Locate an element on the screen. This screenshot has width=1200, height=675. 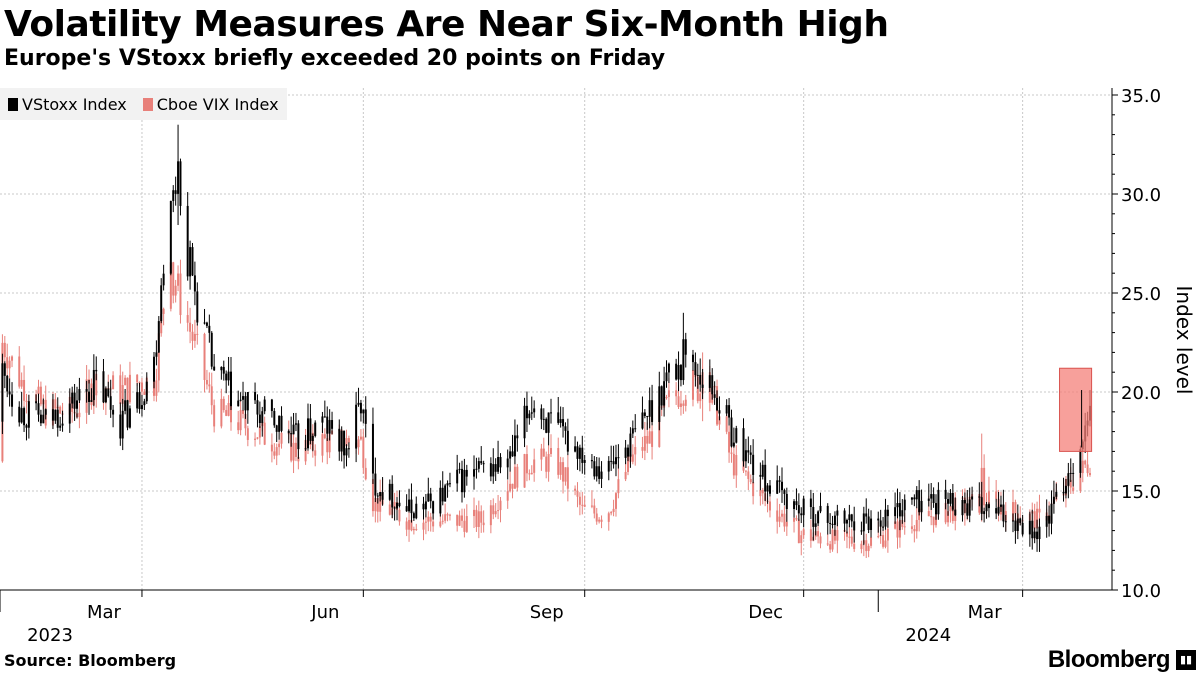
y-axis-title: Index level is located at coordinates (1184, 340).